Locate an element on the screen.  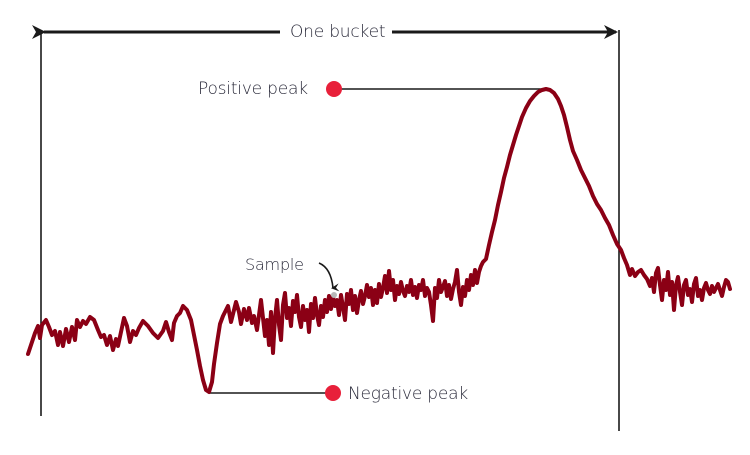
sample-point is located at coordinates (334, 295).